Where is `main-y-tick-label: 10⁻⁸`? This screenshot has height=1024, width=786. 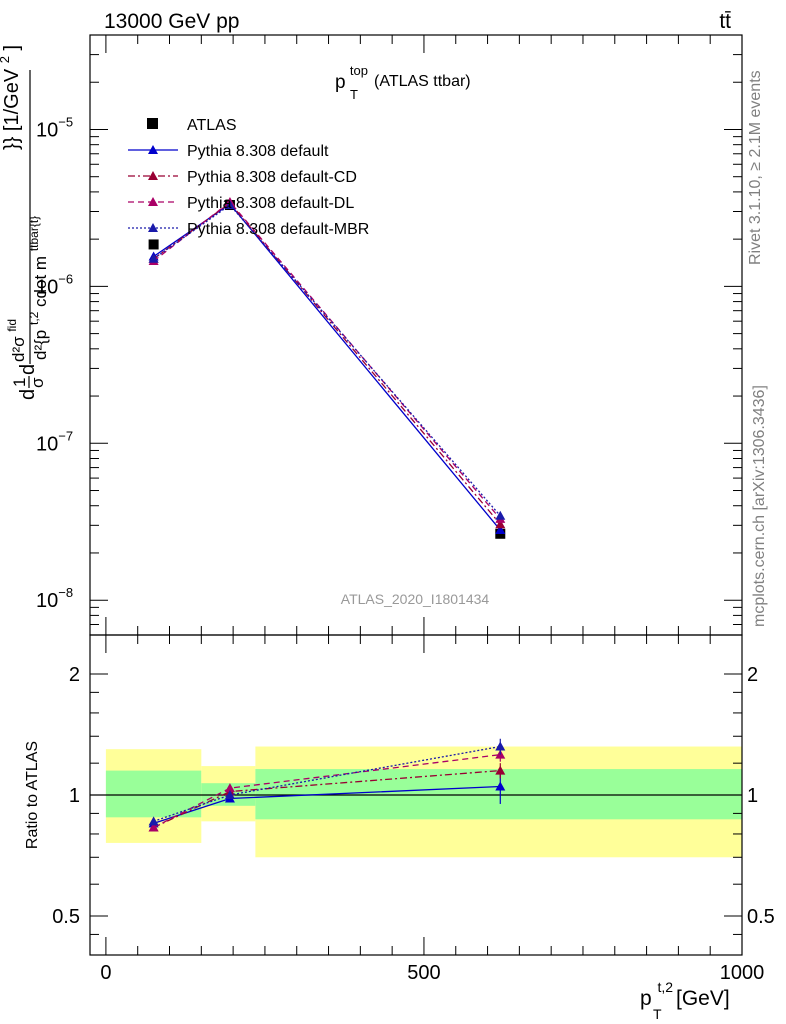 main-y-tick-label: 10⁻⁸ is located at coordinates (54, 598).